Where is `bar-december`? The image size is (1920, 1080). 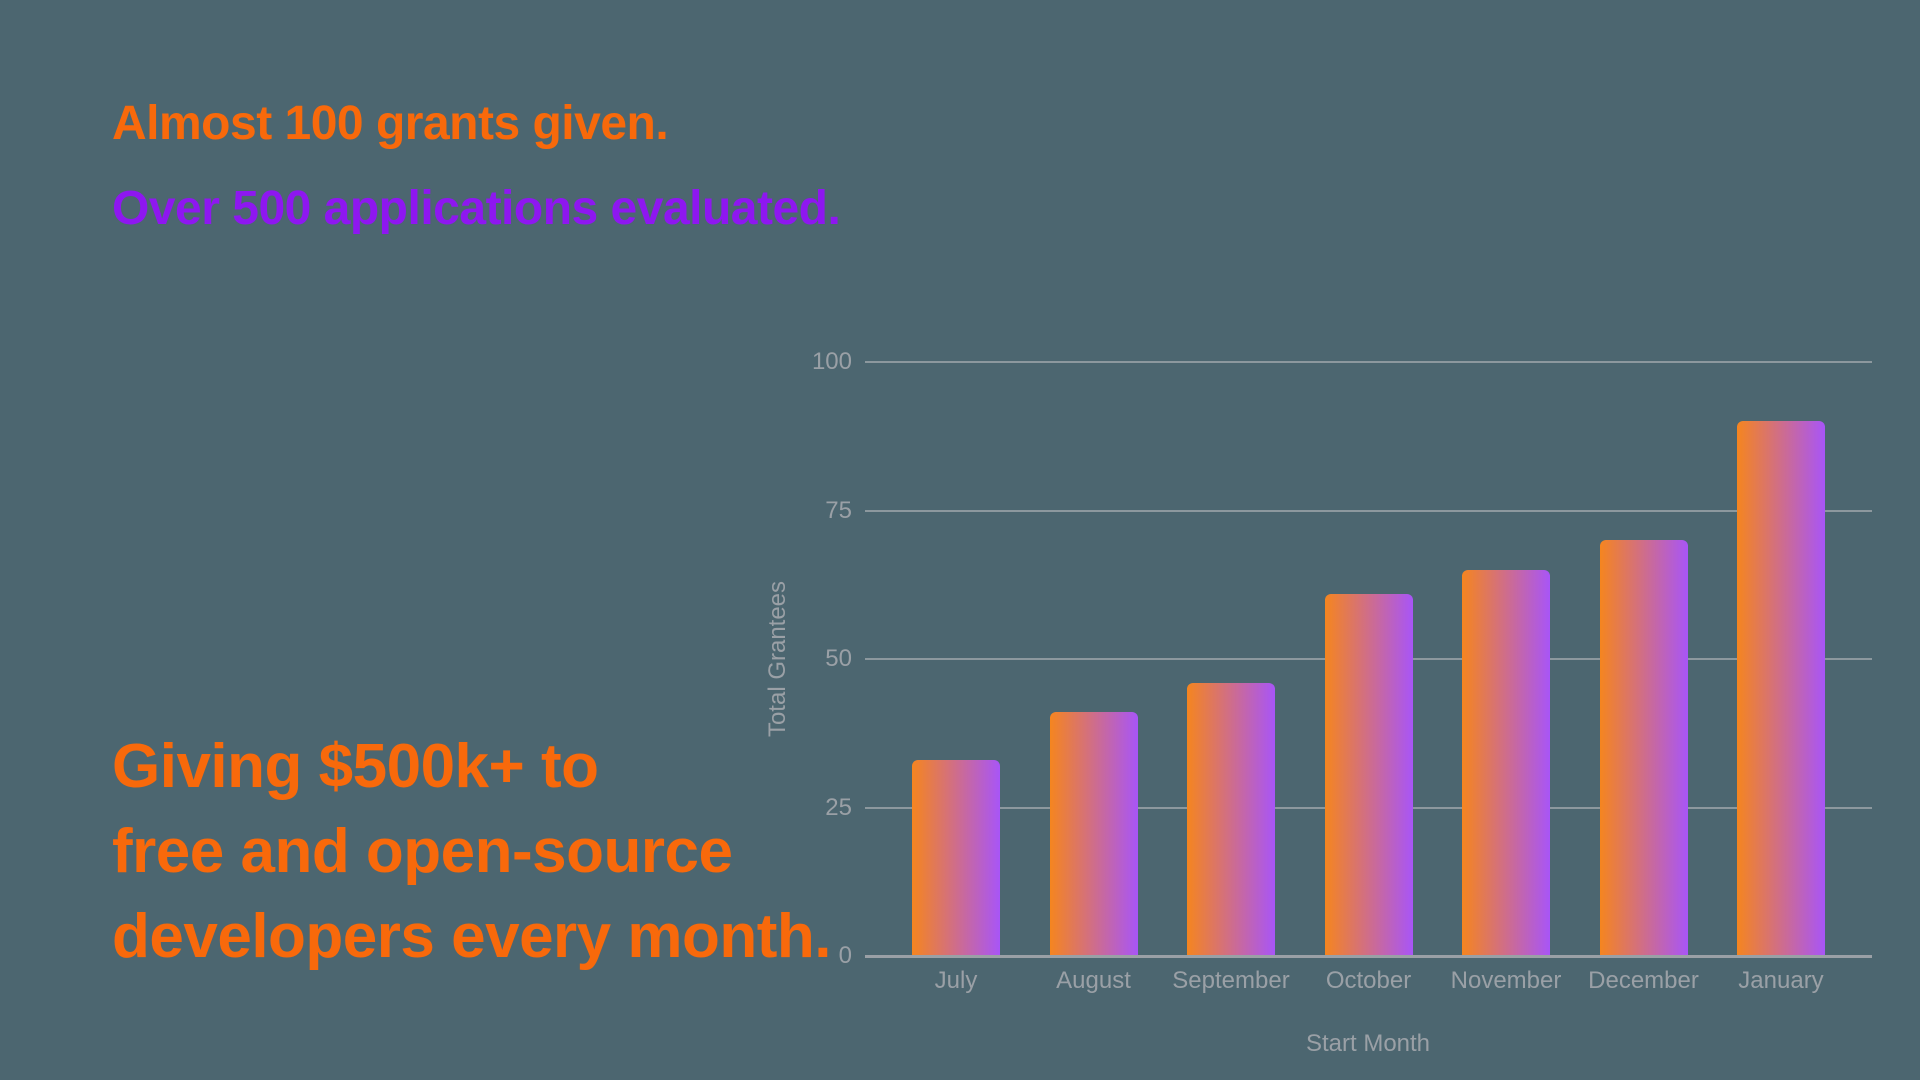
bar-december is located at coordinates (1643, 748).